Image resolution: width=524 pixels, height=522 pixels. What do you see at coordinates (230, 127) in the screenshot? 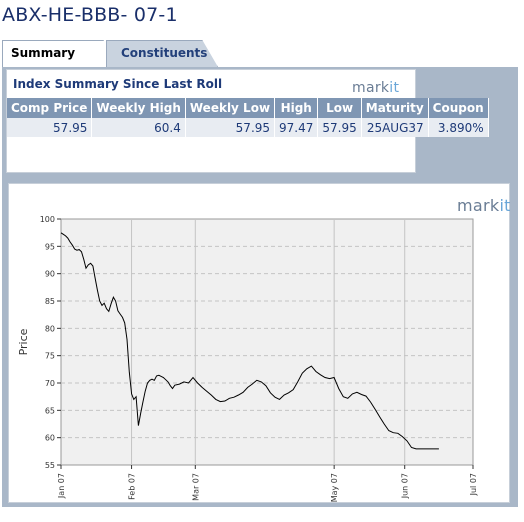
I see `cell-weekly-low: 57.95` at bounding box center [230, 127].